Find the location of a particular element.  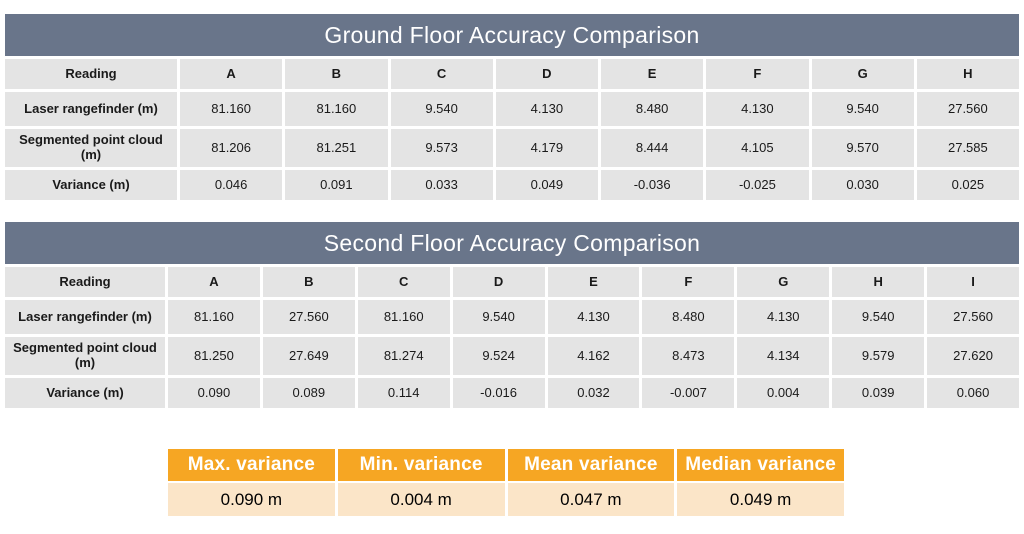

data-cell: 4.179 is located at coordinates (546, 148).